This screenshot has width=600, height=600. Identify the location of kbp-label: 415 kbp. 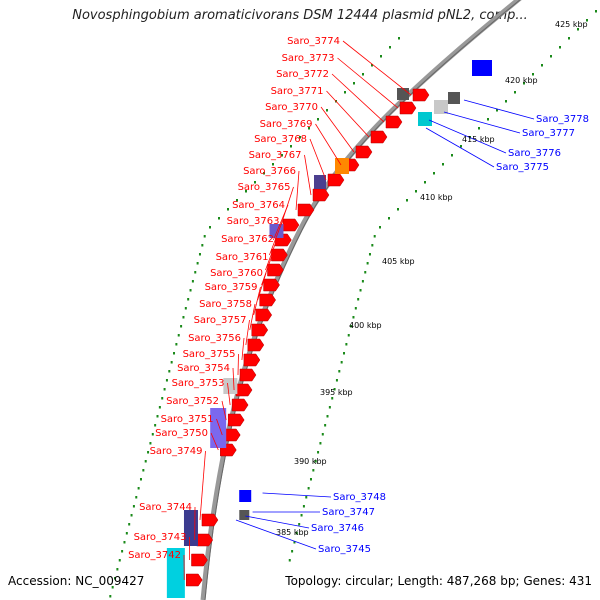
(478, 139).